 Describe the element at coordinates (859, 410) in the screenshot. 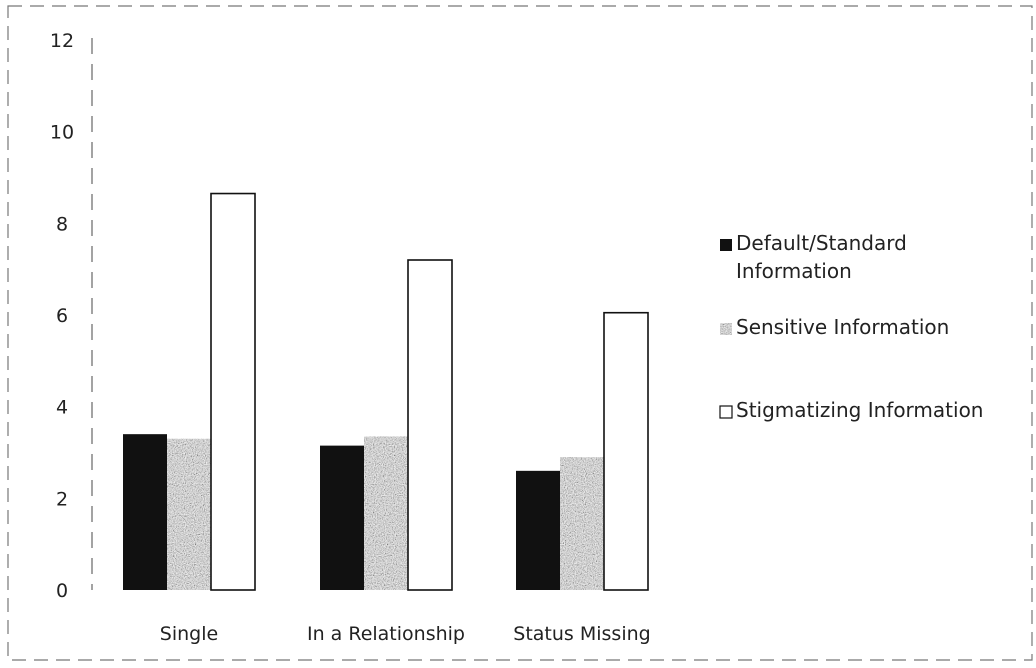

I see `legend-label: Stigmatizing Information` at that location.